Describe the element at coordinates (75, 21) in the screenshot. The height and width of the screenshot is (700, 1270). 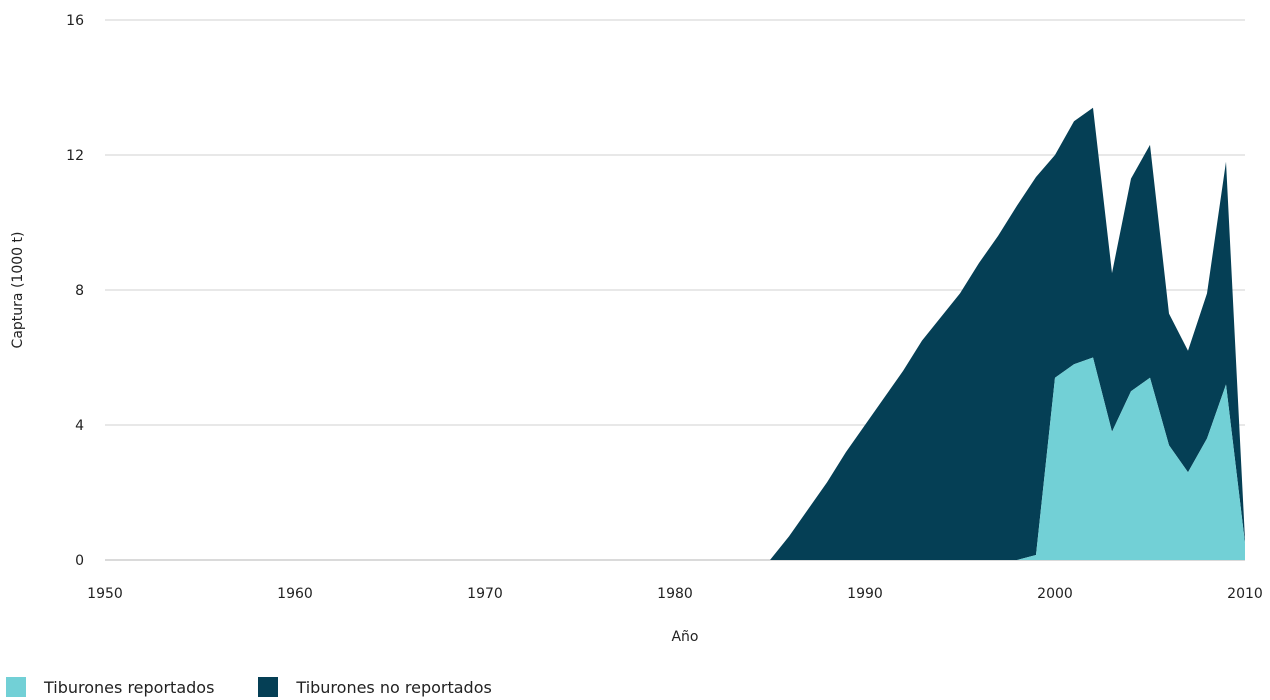
I see `y-tick-label: 16` at that location.